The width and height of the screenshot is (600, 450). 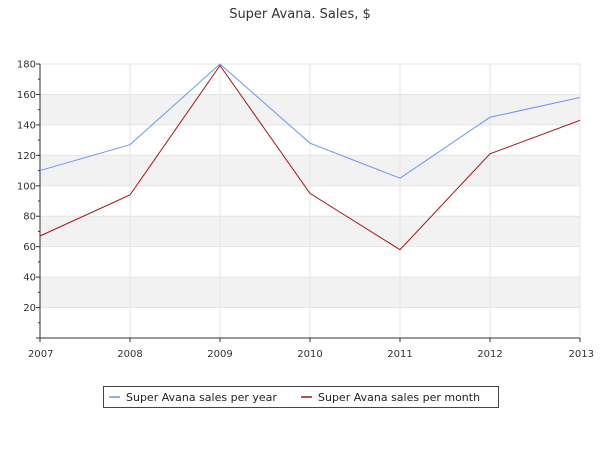 I want to click on y-tick-label: 40, so click(x=29, y=278).